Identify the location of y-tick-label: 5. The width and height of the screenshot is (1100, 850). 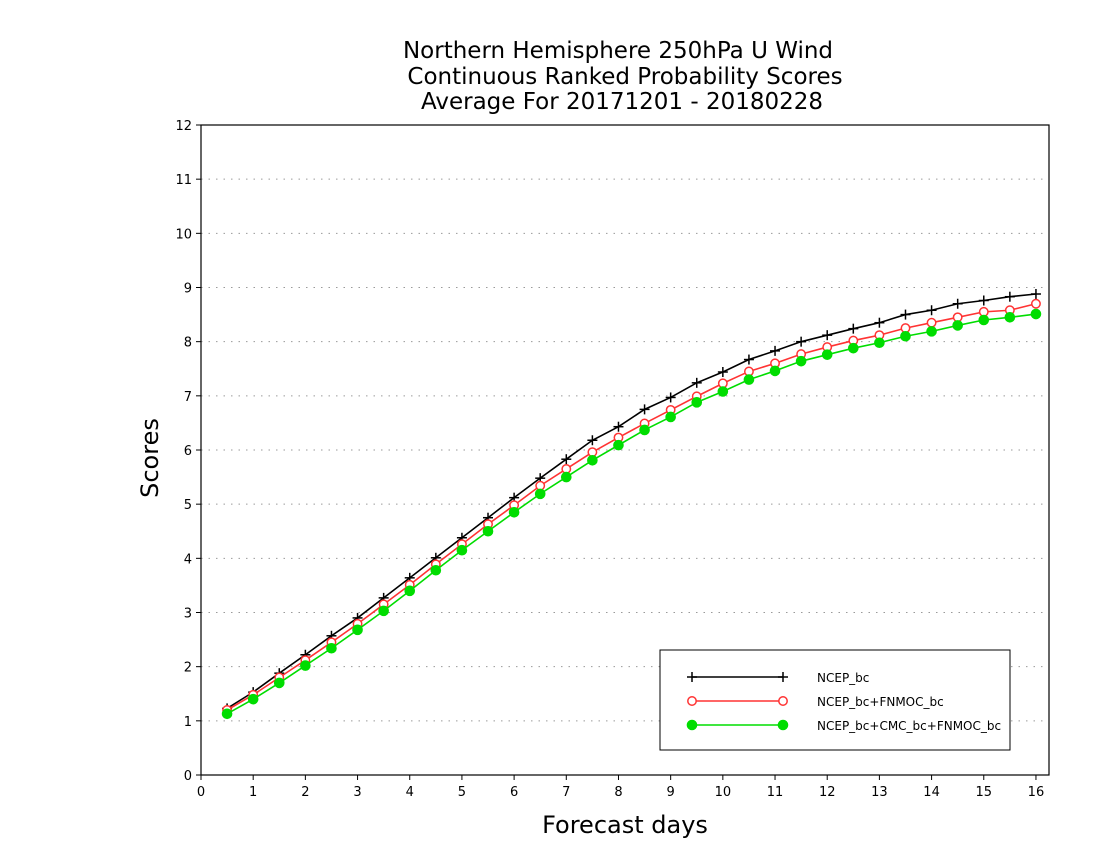
(188, 505).